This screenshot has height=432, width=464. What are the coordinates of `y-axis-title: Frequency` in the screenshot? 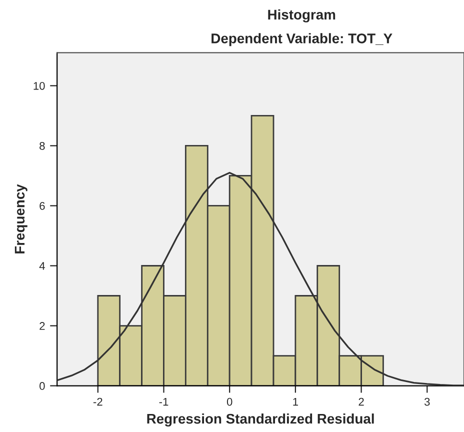 It's located at (21, 219).